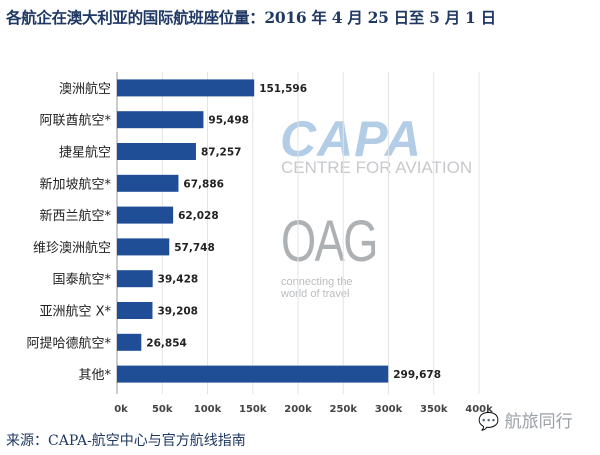 The image size is (600, 455). I want to click on x-tick-label: 400k, so click(479, 409).